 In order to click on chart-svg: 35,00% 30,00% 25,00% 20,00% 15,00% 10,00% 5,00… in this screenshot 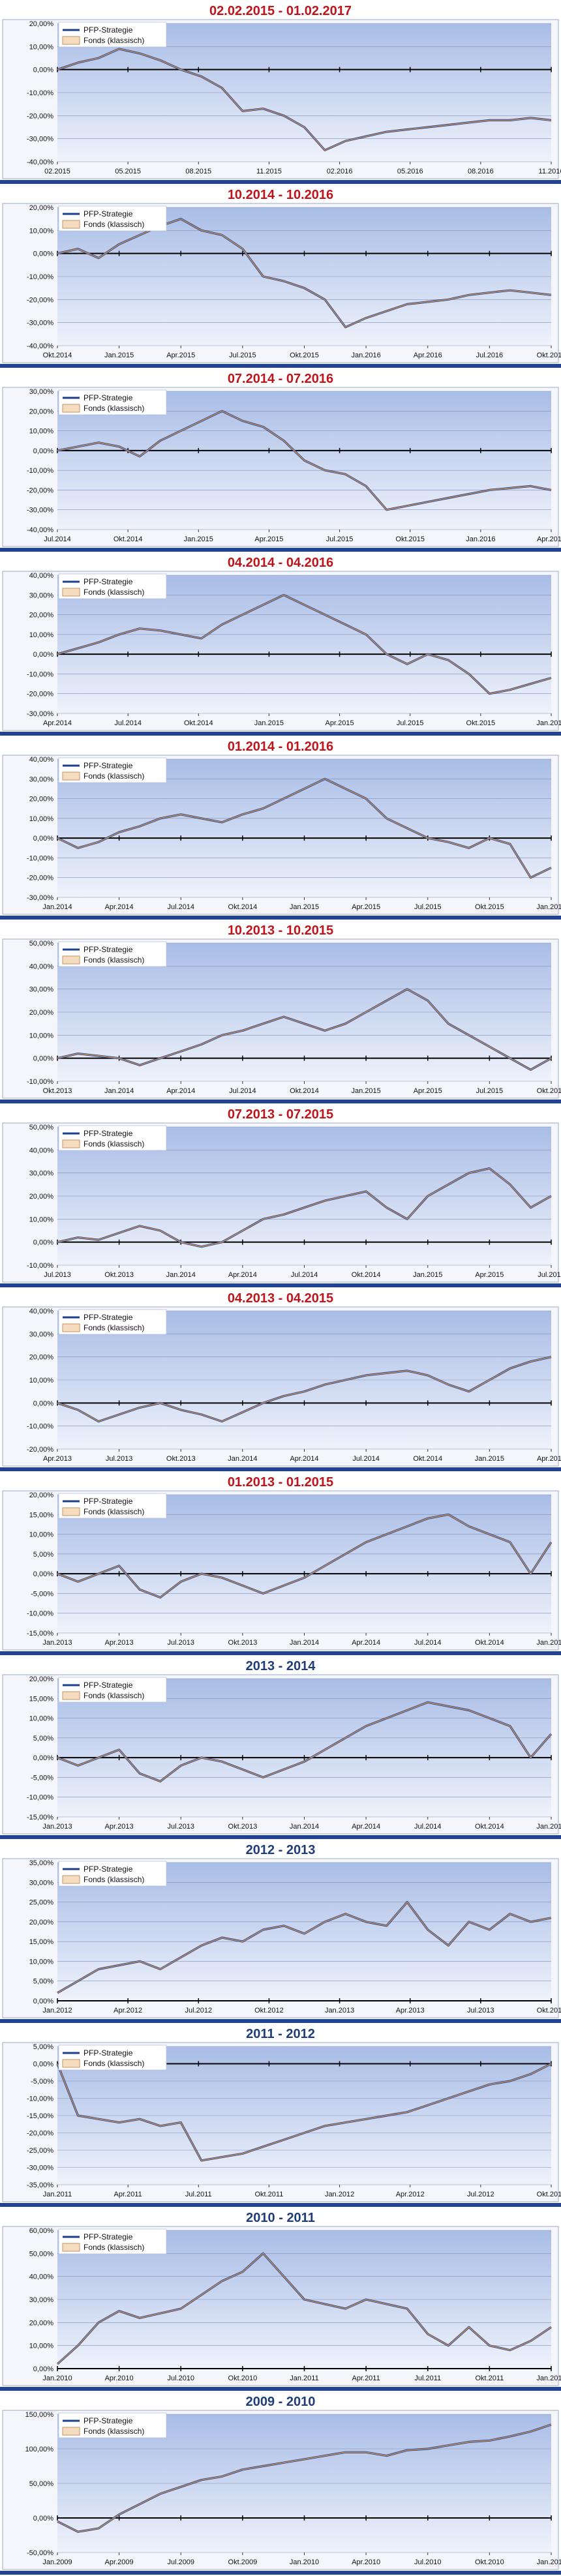, I will do `click(281, 1938)`.